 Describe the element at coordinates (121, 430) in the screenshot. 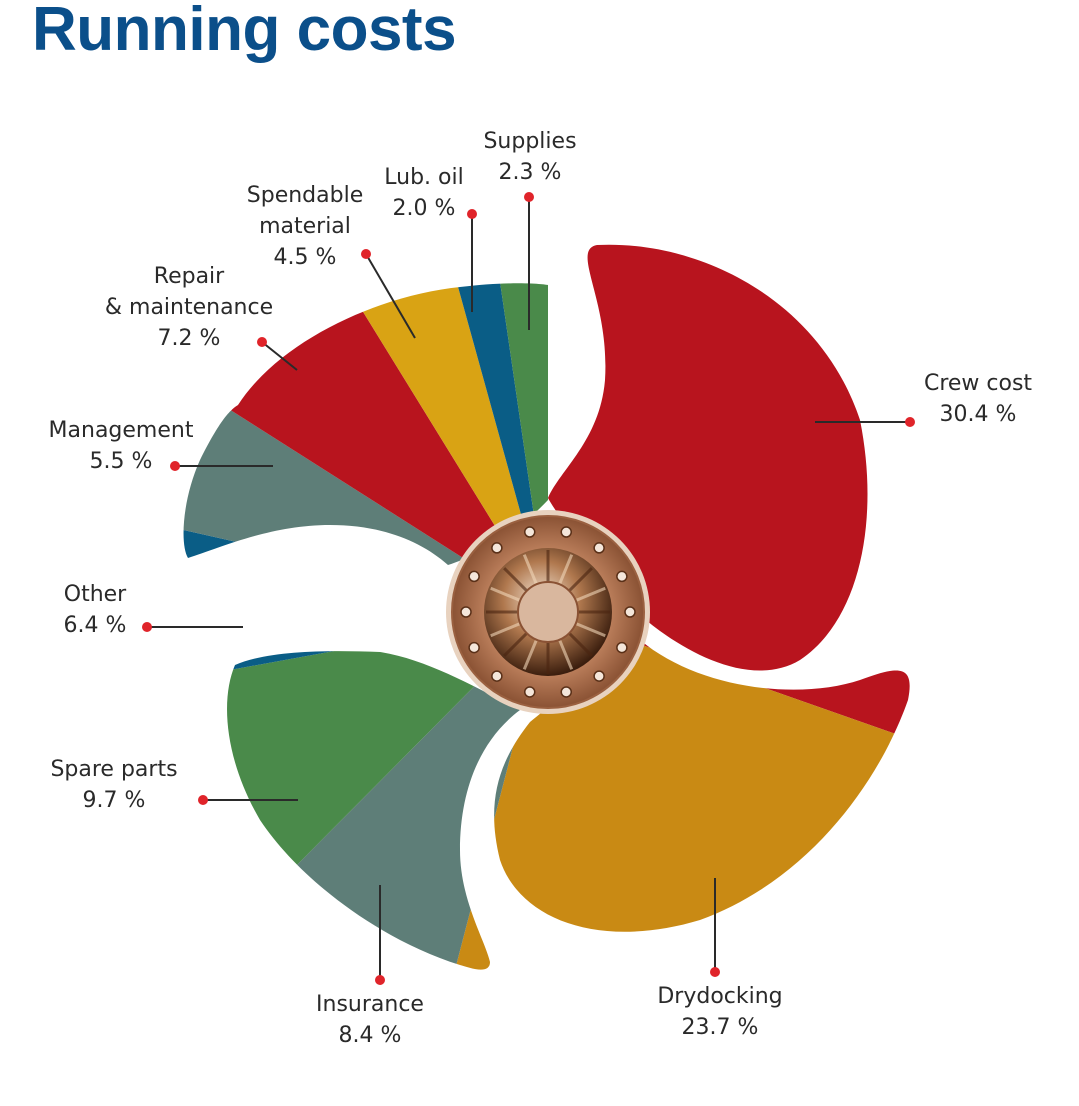

I see `name-label-management: Management` at that location.